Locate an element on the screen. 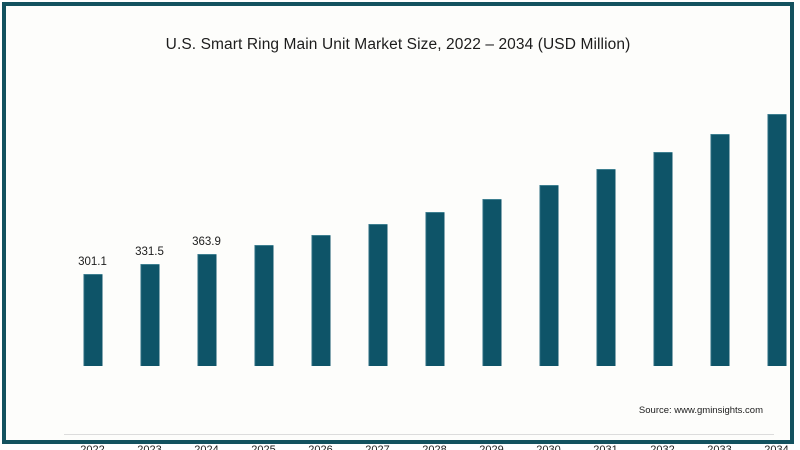 This screenshot has width=800, height=450. x-axis-tick-label: 2034 is located at coordinates (776, 447).